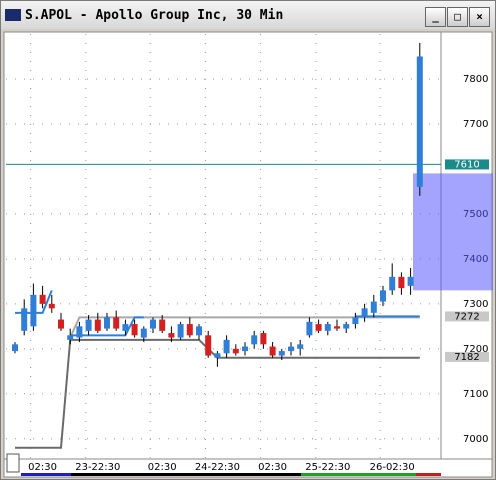 This screenshot has width=496, height=480. I want to click on y-tick-label: 7100, so click(475, 394).